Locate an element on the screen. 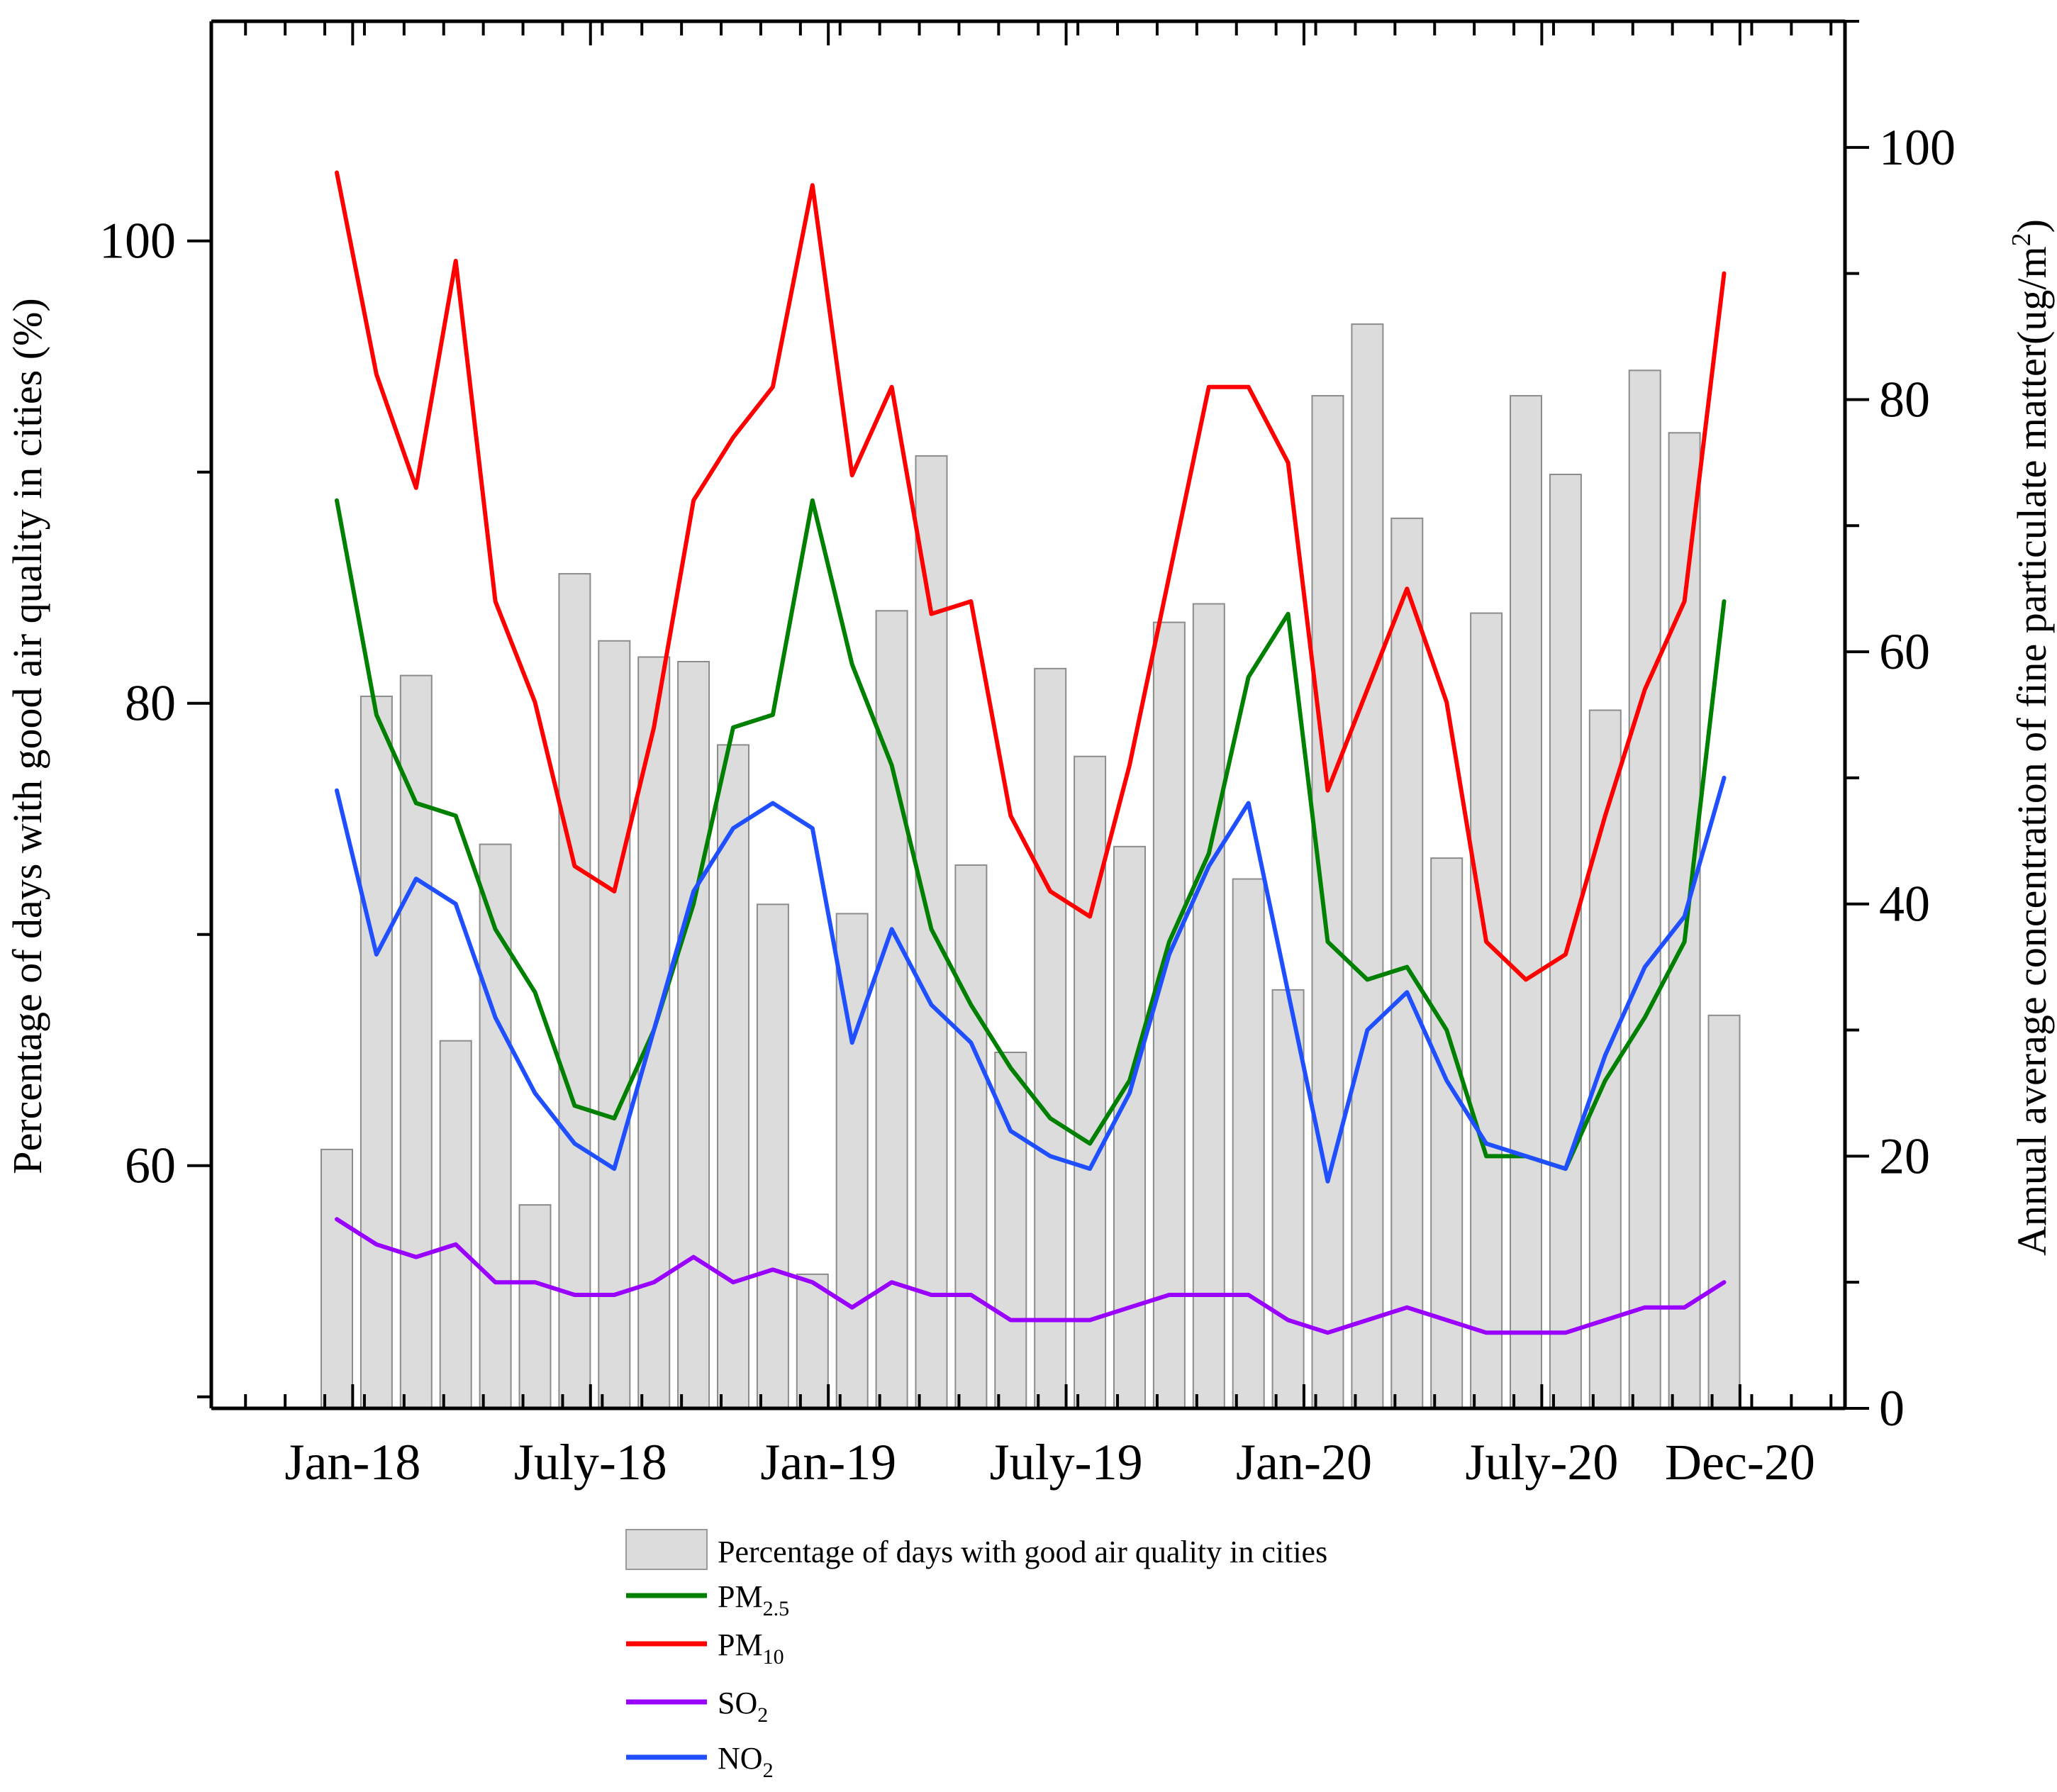 This screenshot has width=2057, height=1792. legend-so2-name: SO is located at coordinates (738, 1703).